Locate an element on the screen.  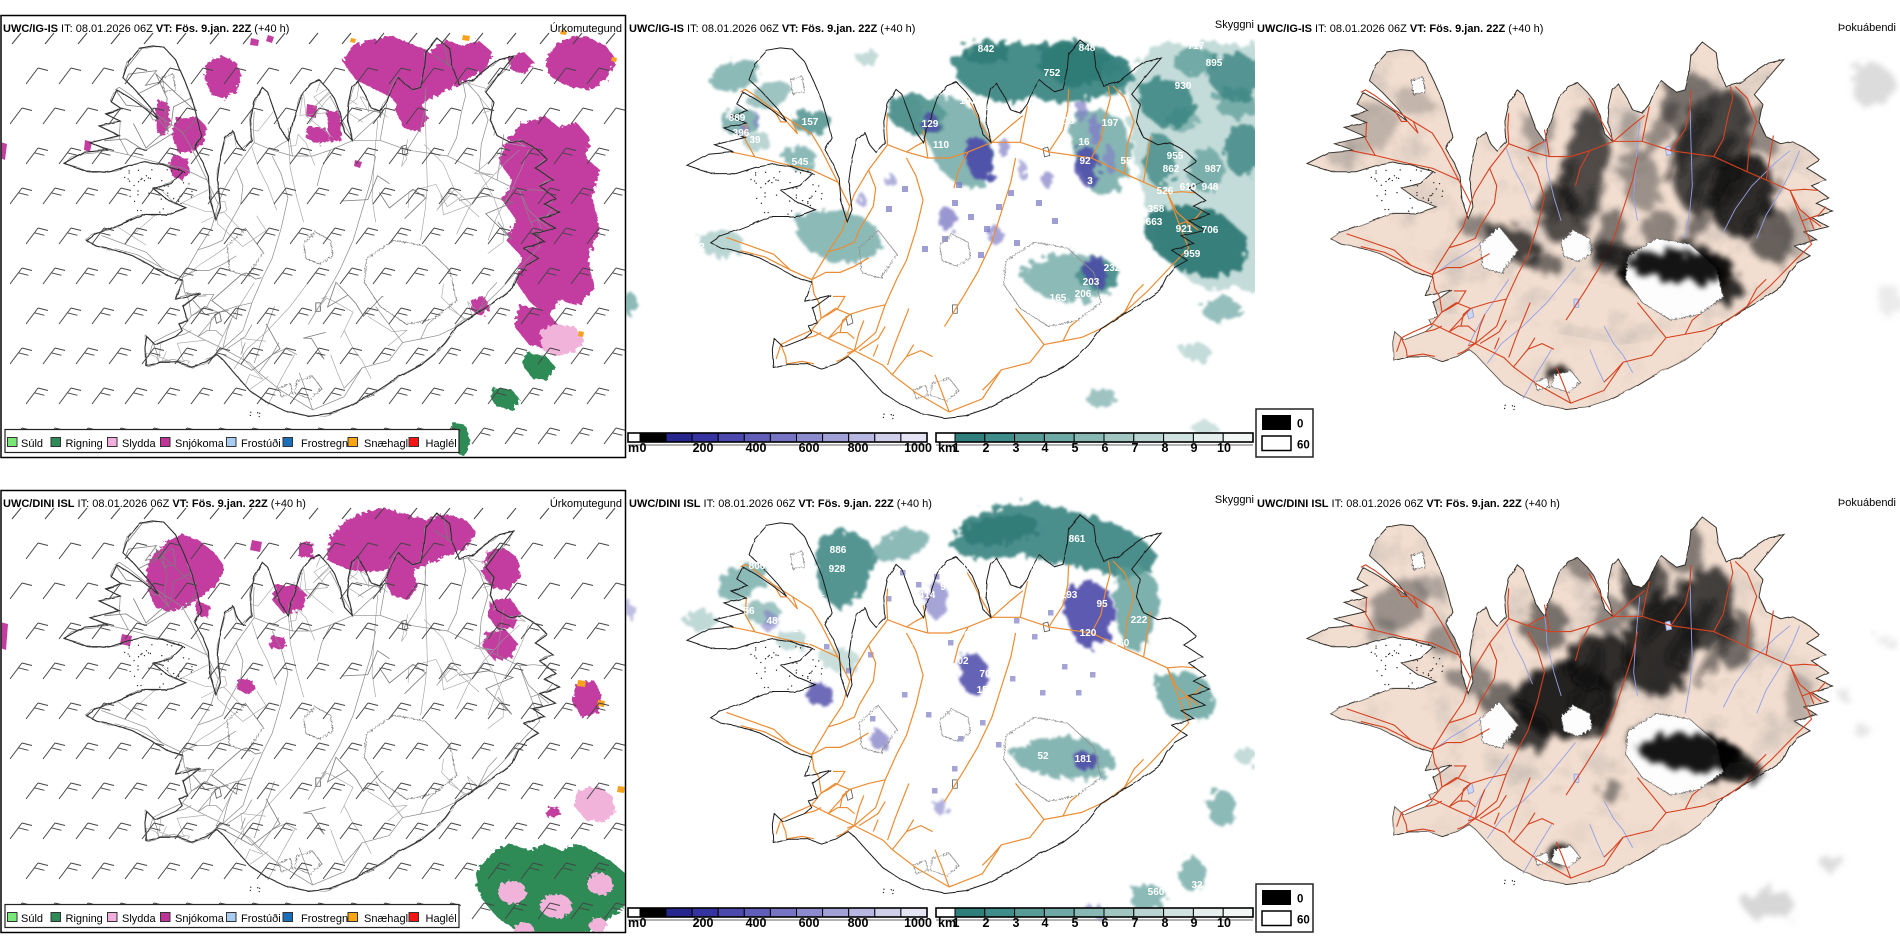
svg-text: 92 is located at coordinates (1085, 161).